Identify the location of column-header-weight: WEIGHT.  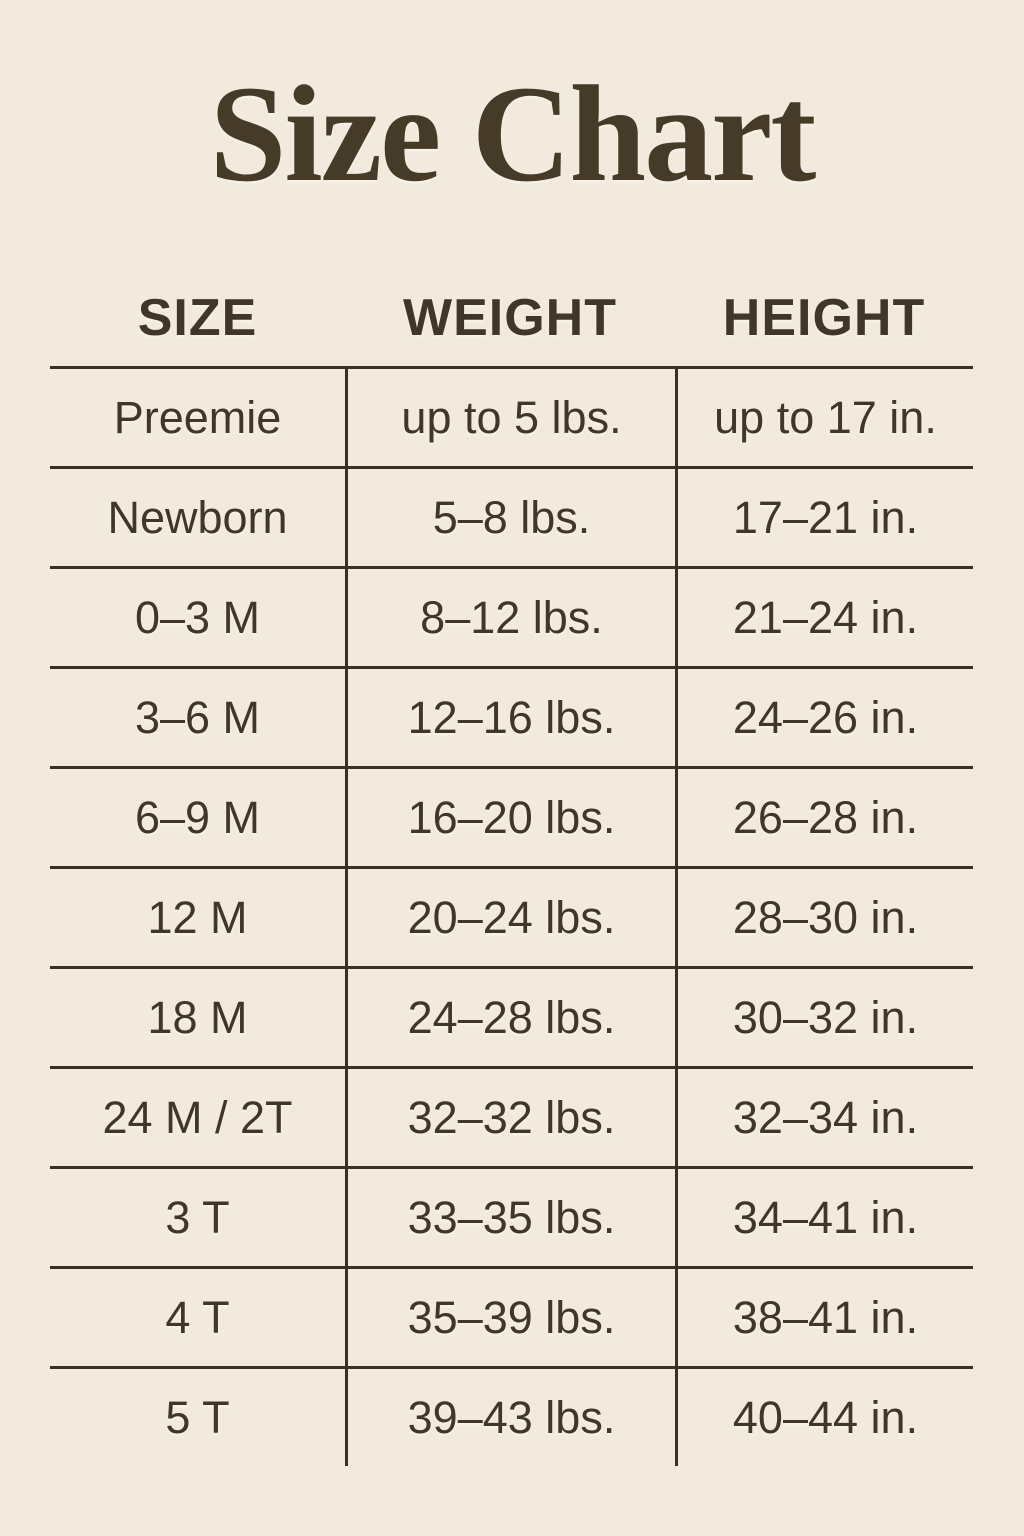
(510, 318).